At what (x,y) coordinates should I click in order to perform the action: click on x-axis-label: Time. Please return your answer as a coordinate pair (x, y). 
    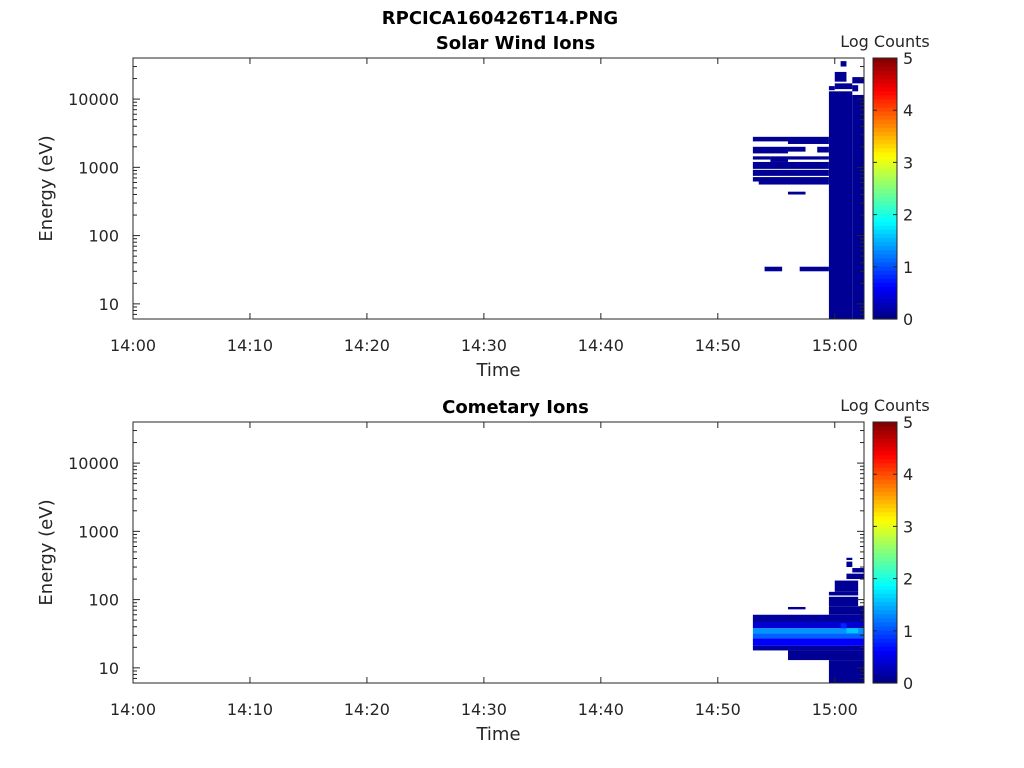
    Looking at the image, I should click on (497, 734).